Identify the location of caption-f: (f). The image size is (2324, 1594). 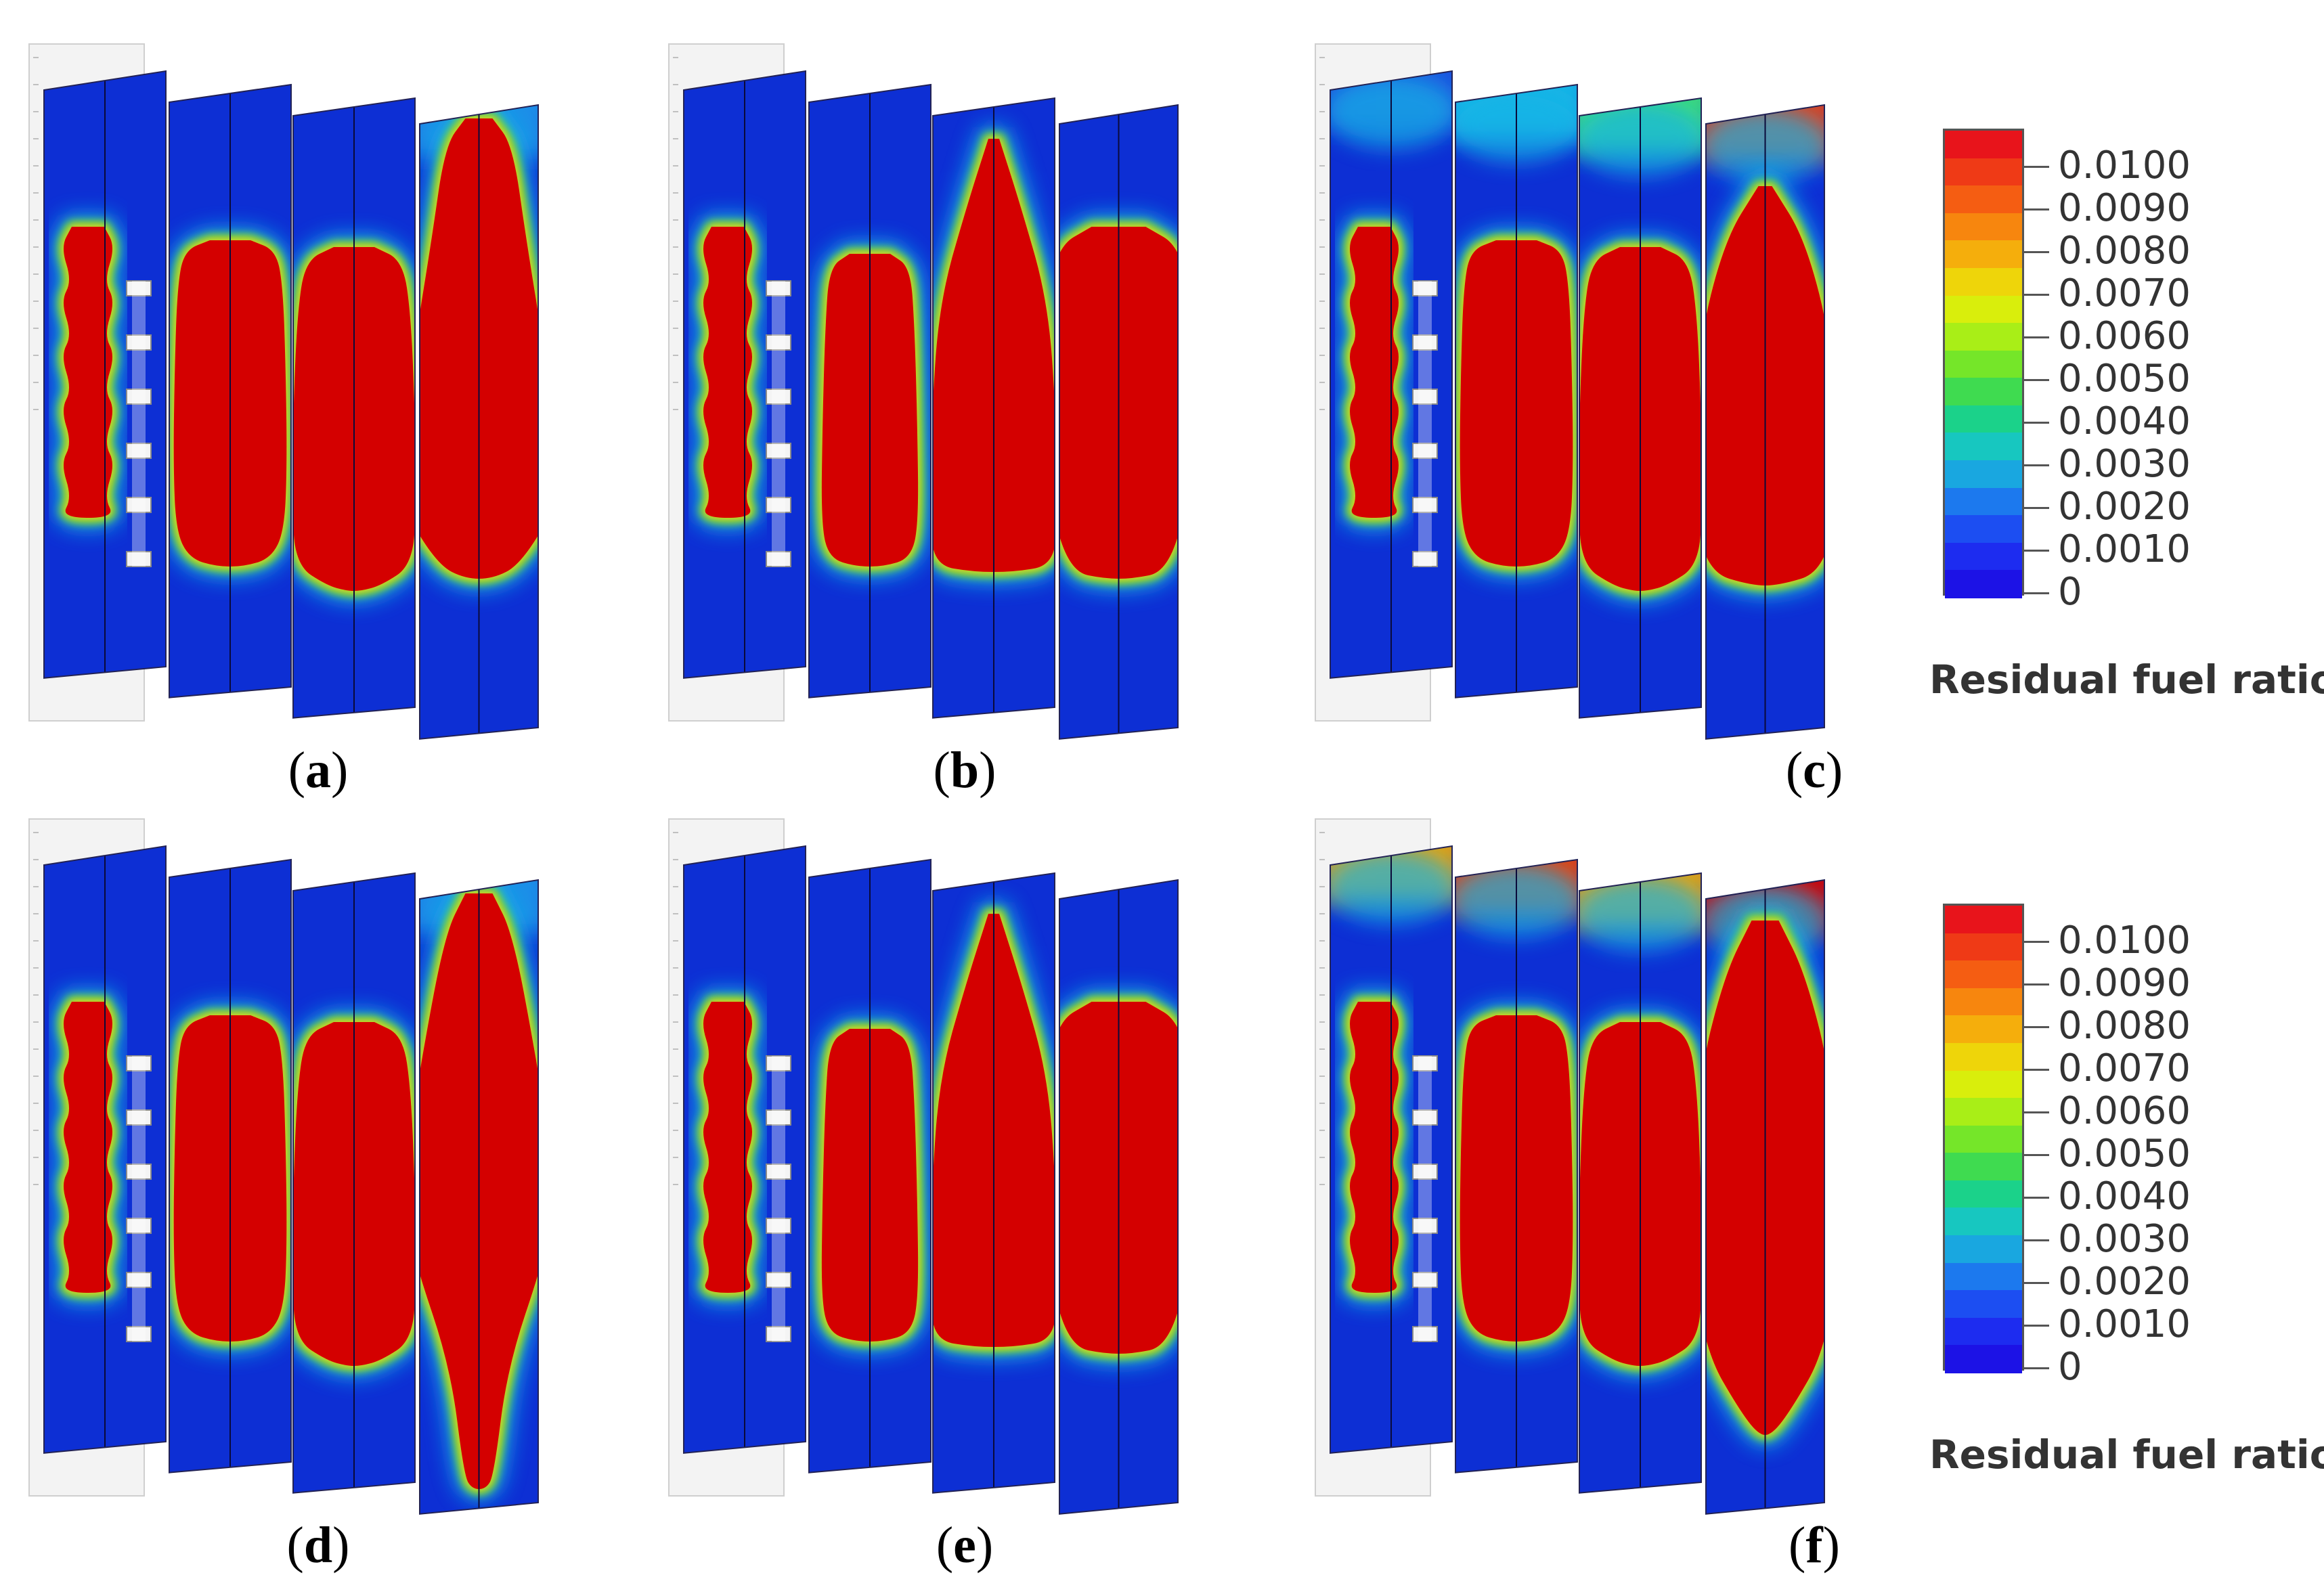
(1815, 1545).